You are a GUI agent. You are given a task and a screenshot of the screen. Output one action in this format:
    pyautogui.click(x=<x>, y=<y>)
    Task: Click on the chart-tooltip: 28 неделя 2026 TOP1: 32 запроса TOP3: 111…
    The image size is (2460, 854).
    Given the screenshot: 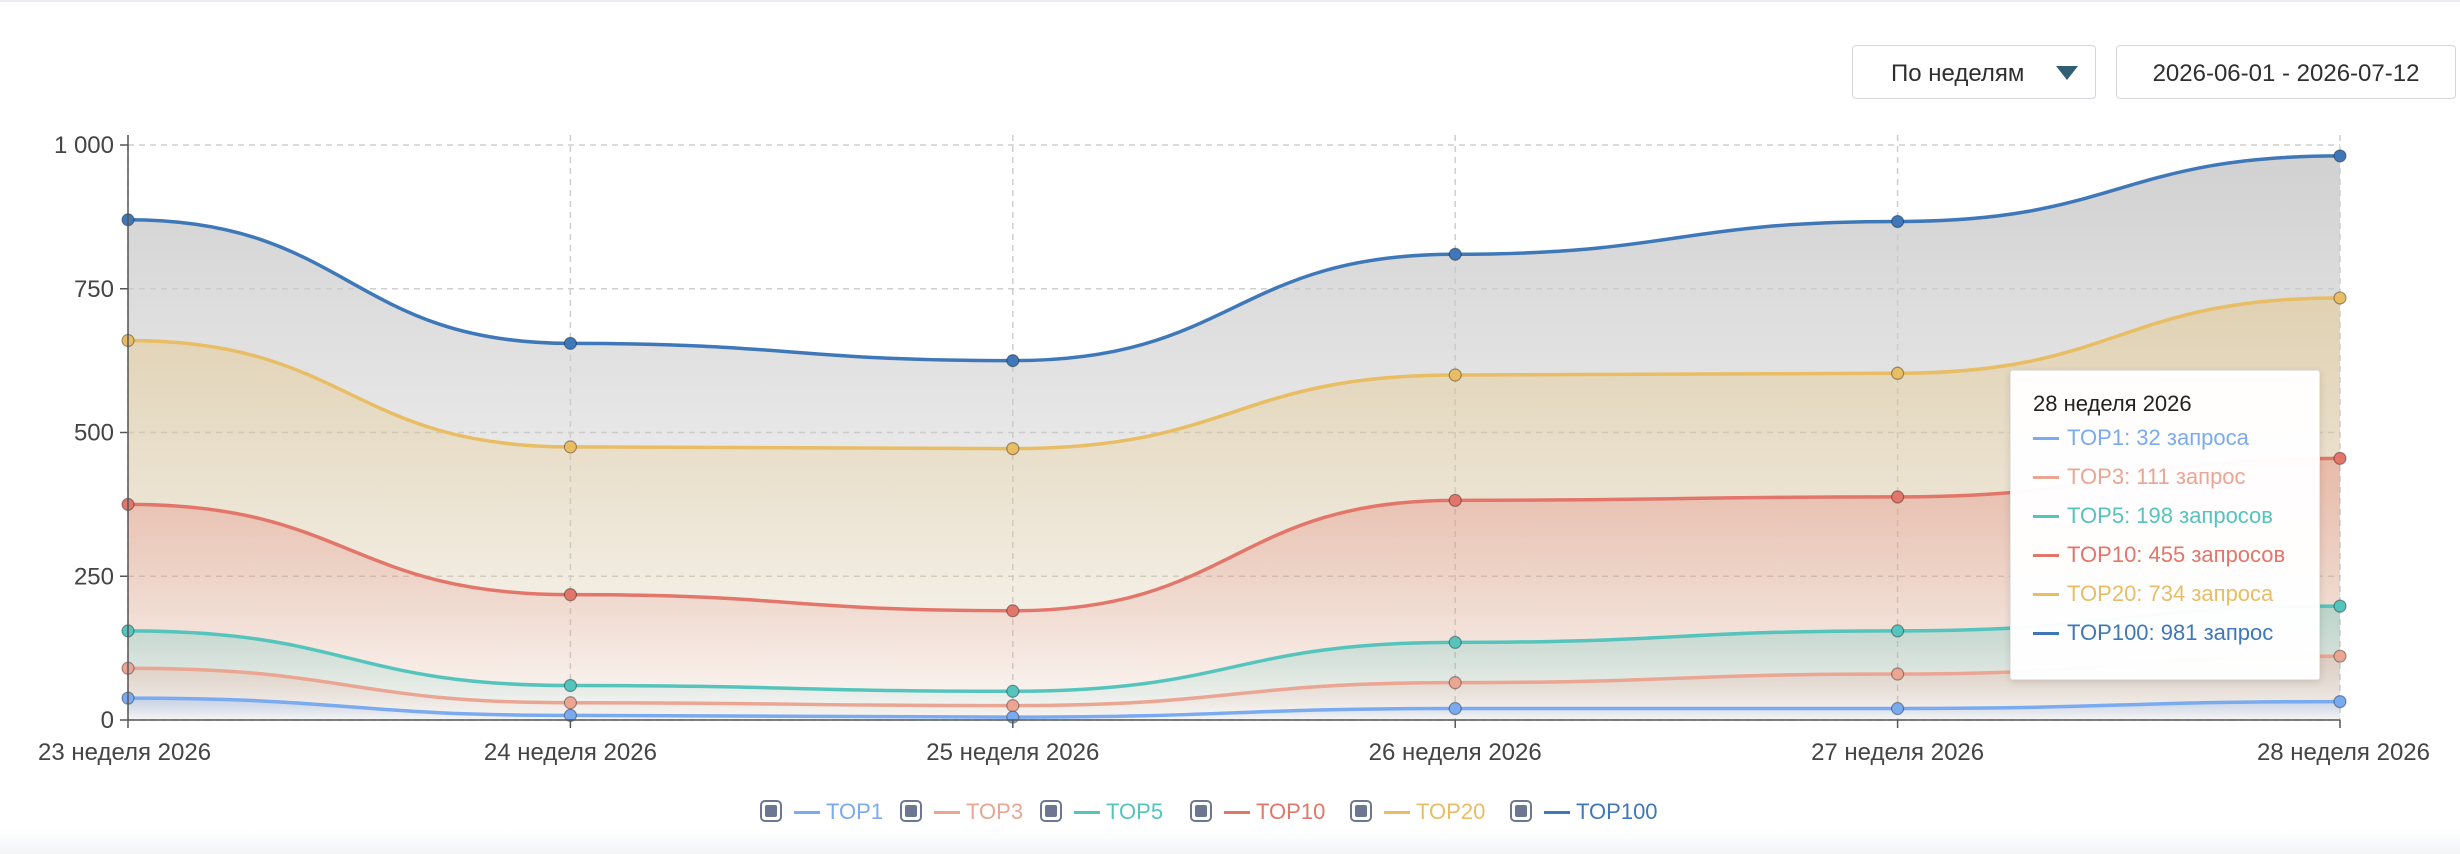 What is the action you would take?
    pyautogui.click(x=2165, y=525)
    